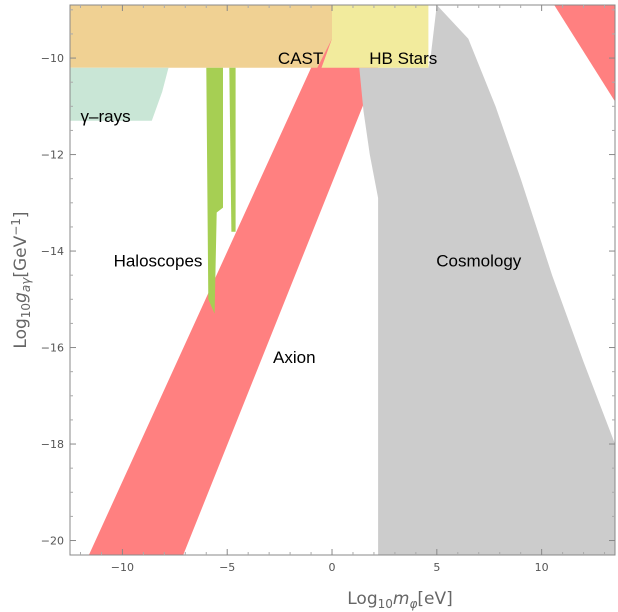 Image resolution: width=618 pixels, height=612 pixels. I want to click on x-axis-title-unit: [eV], so click(434, 599).